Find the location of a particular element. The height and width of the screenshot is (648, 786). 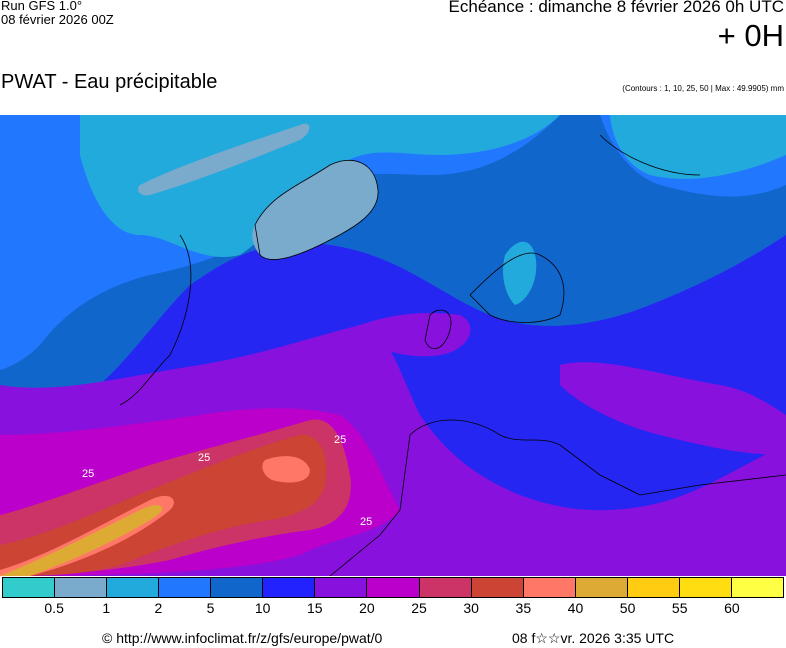

zone-0.5-1-canada is located at coordinates (224, 159).